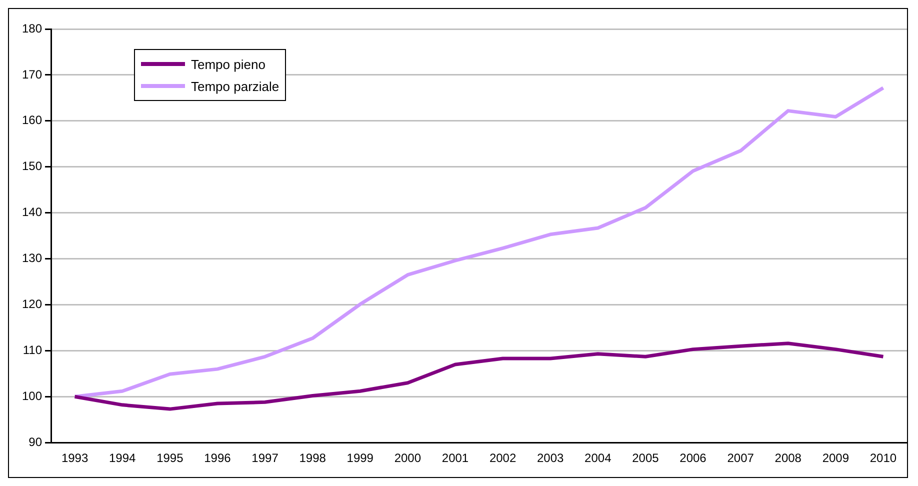 This screenshot has width=918, height=486. I want to click on x-tick-label: 2003, so click(550, 458).